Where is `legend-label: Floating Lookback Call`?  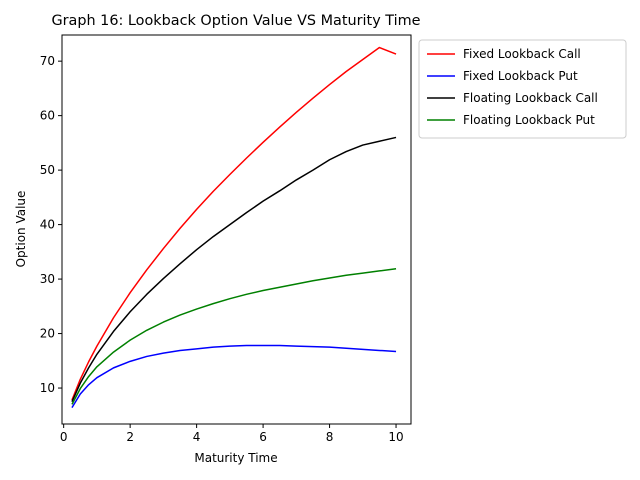
legend-label: Floating Lookback Call is located at coordinates (530, 98).